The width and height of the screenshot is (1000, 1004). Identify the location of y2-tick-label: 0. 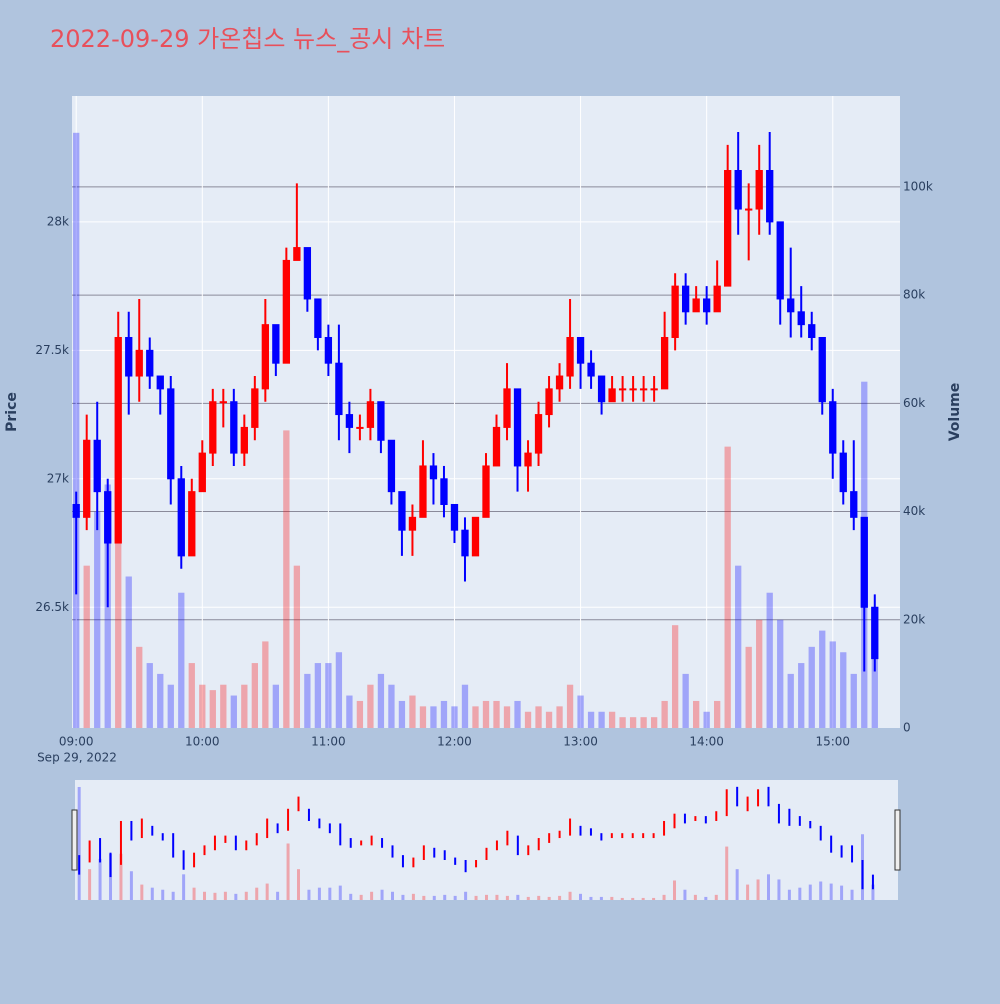
(907, 728).